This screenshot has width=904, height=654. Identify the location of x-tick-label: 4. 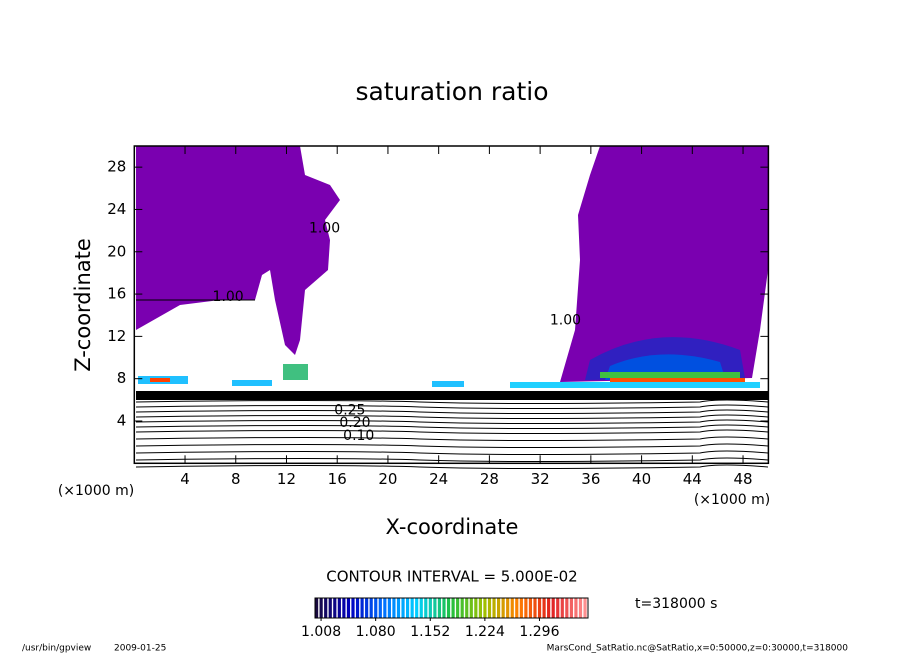
(185, 479).